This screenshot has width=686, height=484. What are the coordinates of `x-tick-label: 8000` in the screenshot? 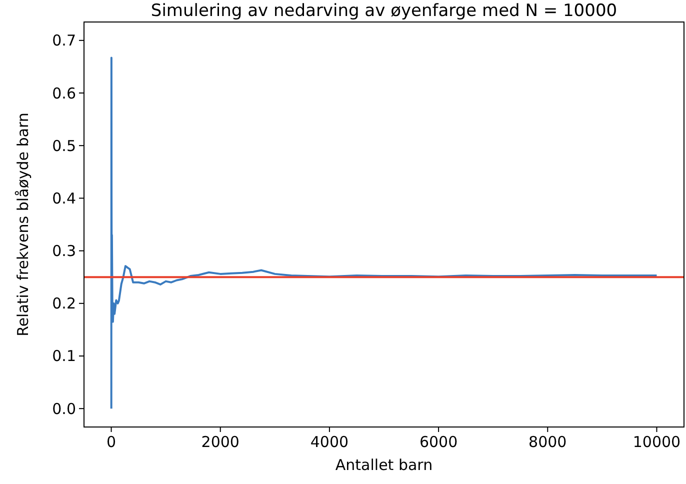 It's located at (547, 442).